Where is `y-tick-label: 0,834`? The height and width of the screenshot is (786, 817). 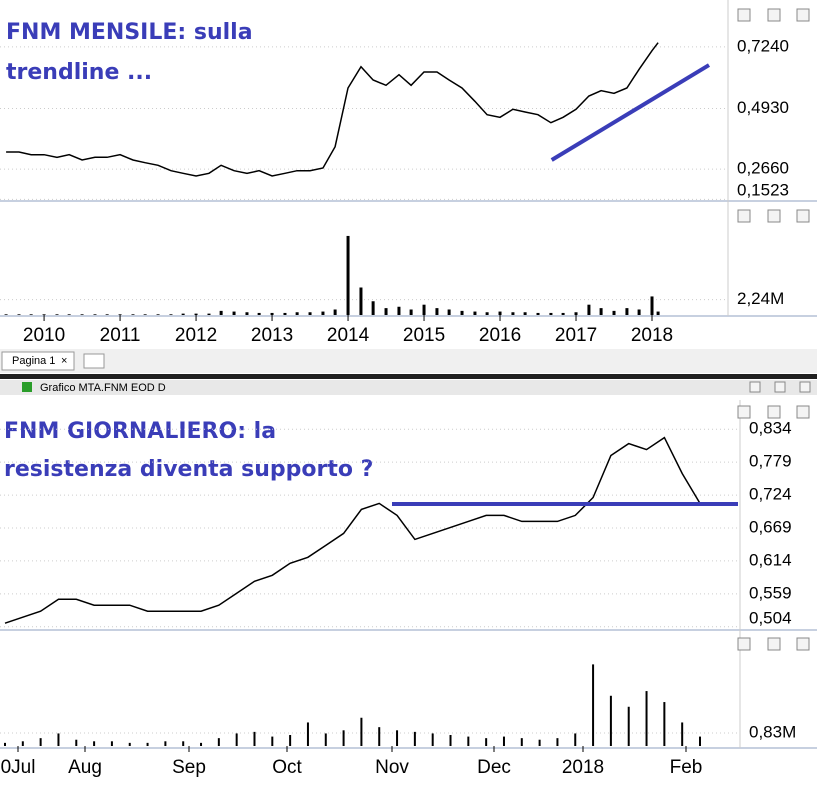 y-tick-label: 0,834 is located at coordinates (770, 428).